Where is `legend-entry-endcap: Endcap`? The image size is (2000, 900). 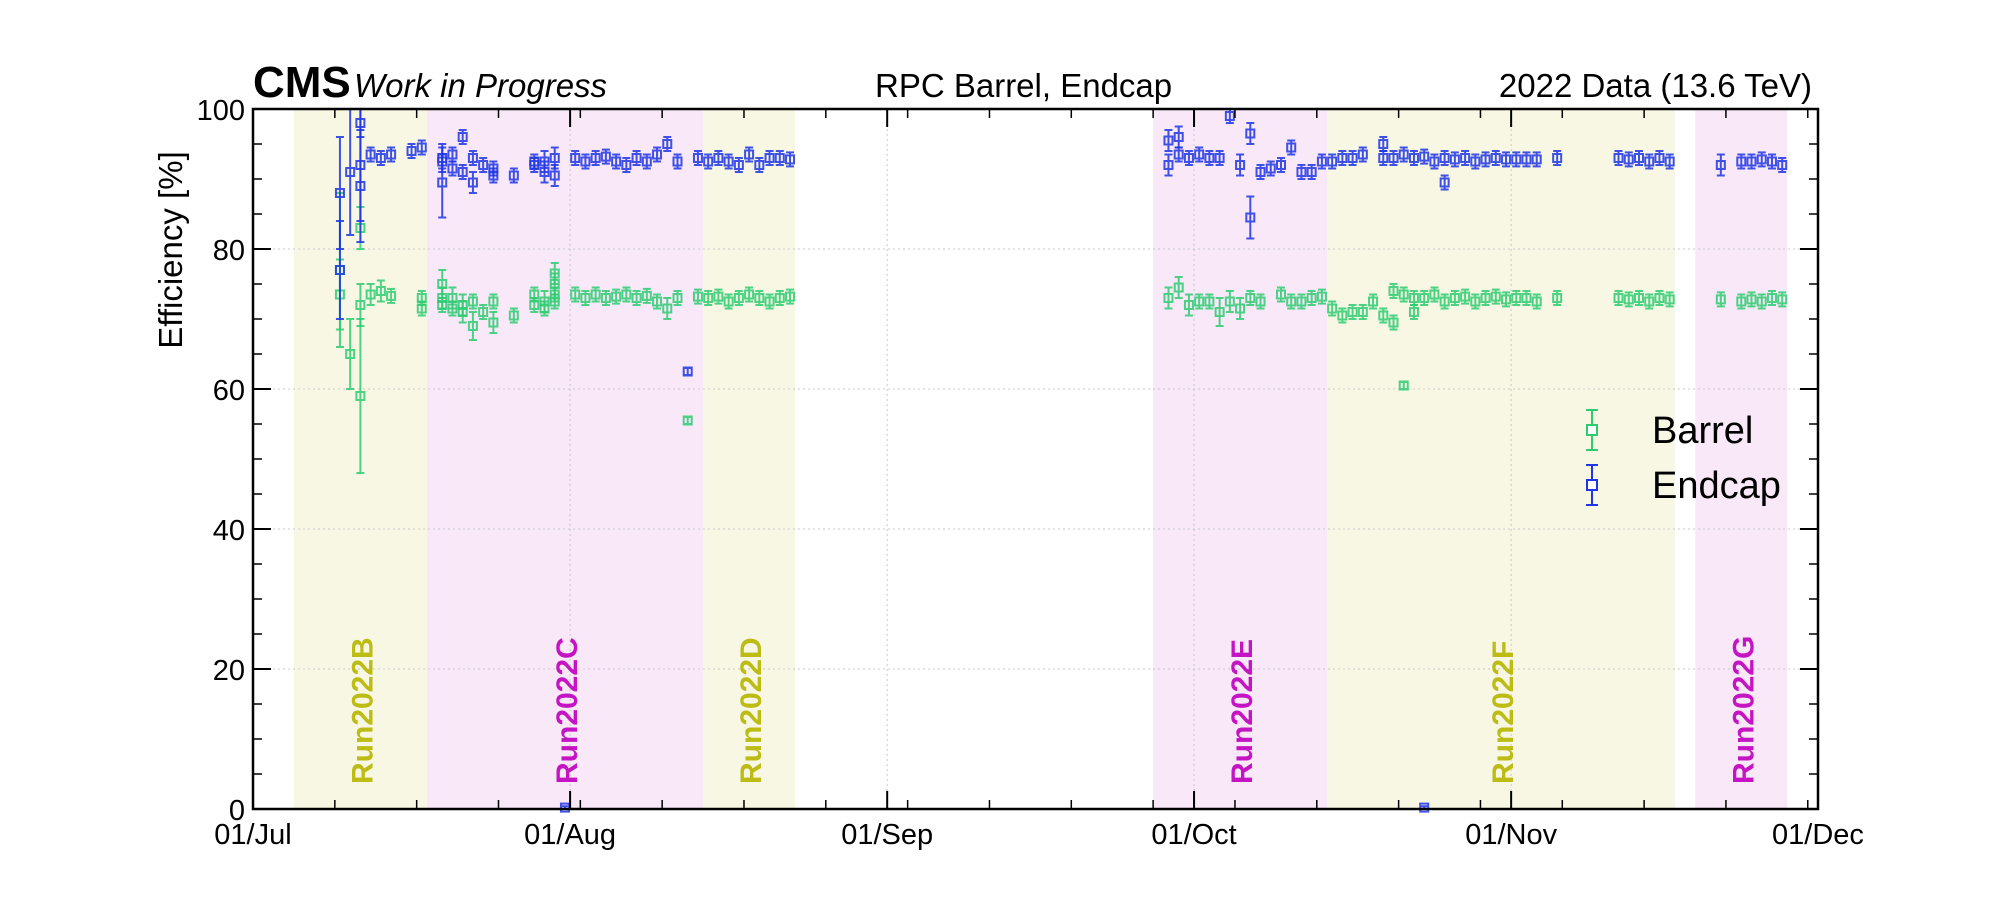
legend-entry-endcap: Endcap is located at coordinates (1683, 485).